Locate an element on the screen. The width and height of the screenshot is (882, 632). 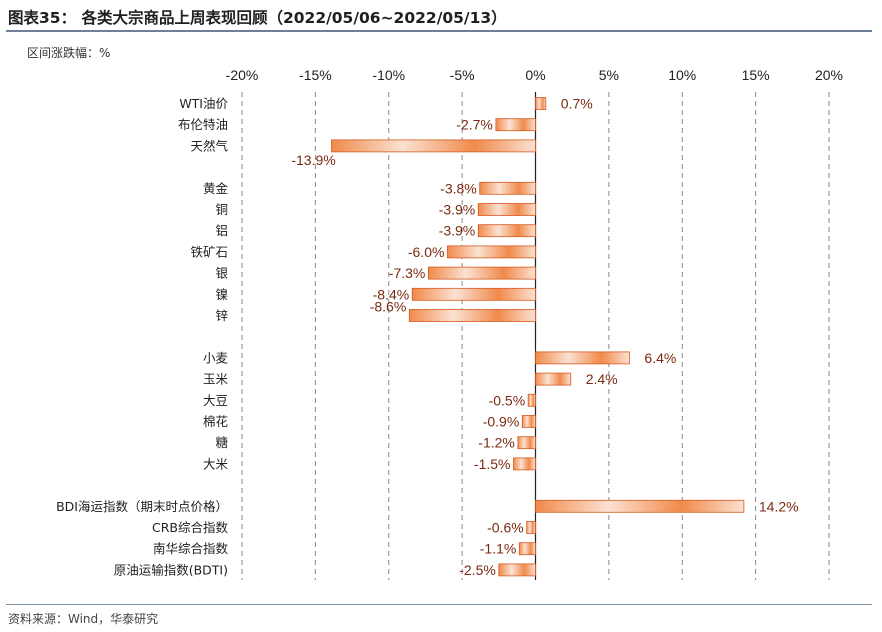
data-label: -2.7% is located at coordinates (474, 125).